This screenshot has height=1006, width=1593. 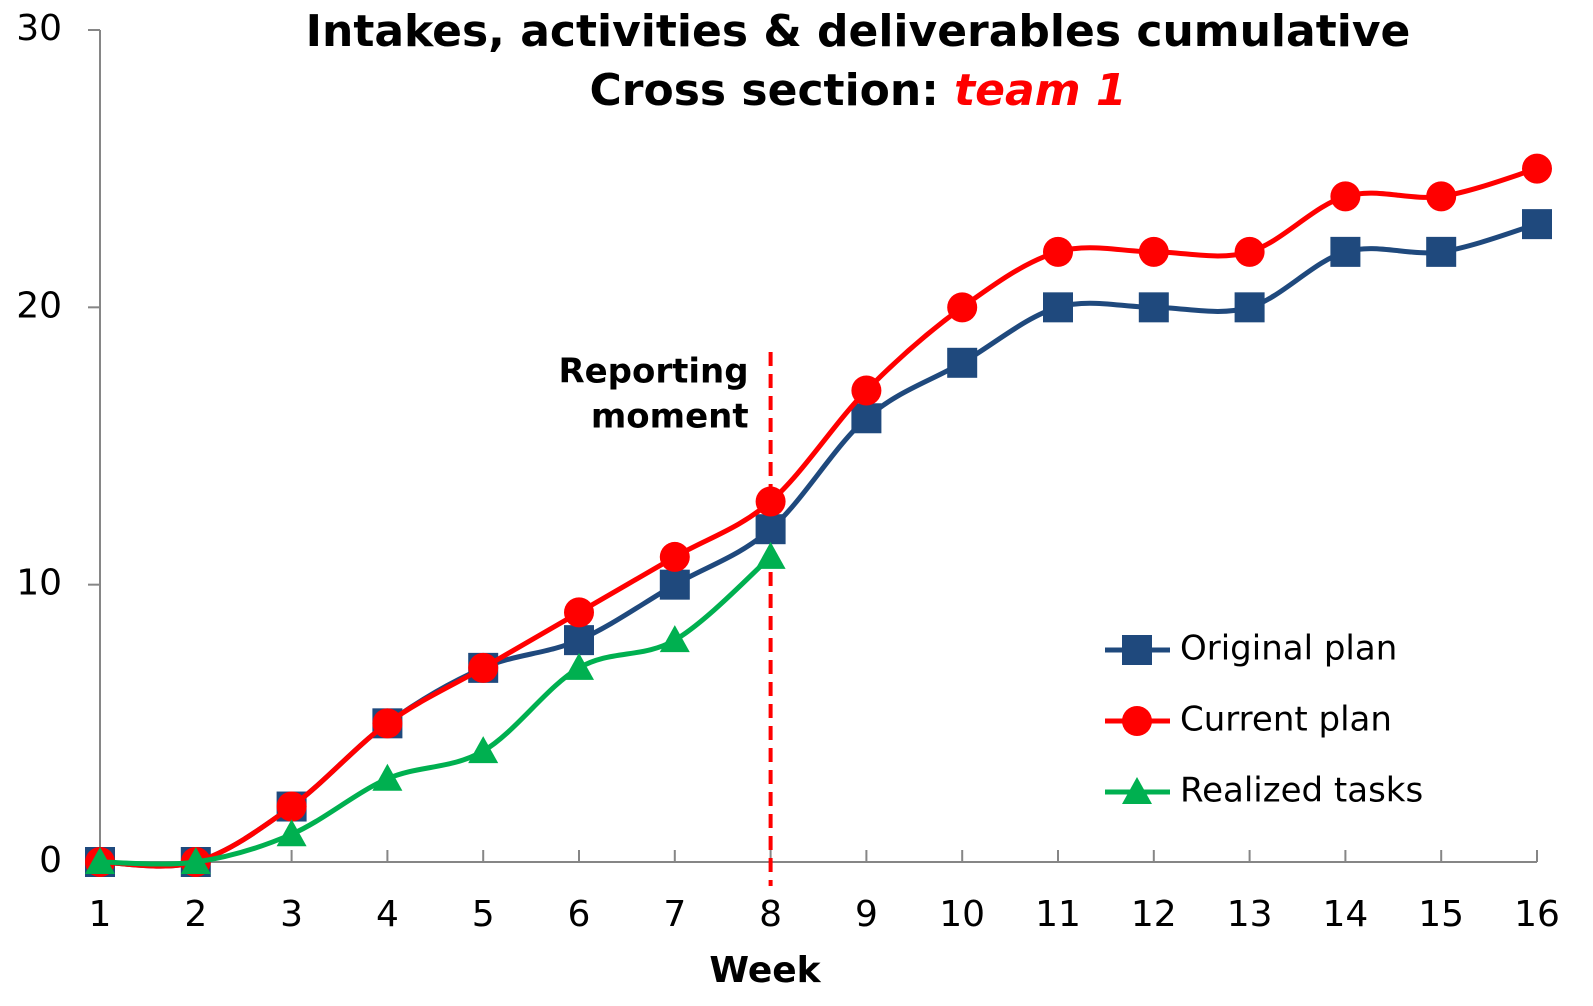 What do you see at coordinates (765, 970) in the screenshot?
I see `x-axis-label: Week` at bounding box center [765, 970].